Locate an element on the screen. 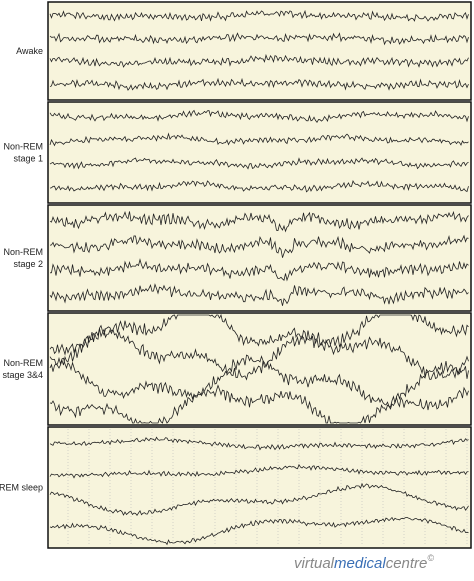  watermark-part: virtual is located at coordinates (314, 563).